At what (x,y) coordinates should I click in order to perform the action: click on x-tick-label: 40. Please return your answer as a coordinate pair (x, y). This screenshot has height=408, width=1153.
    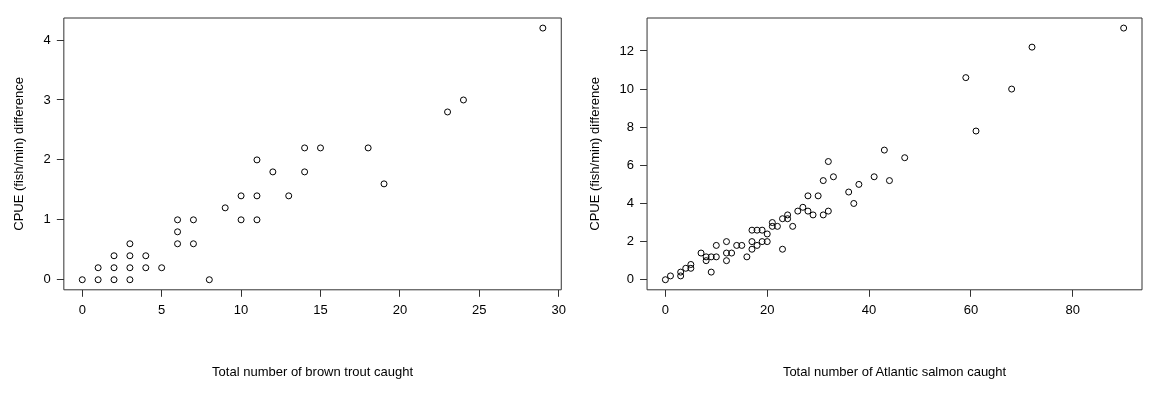
    Looking at the image, I should click on (869, 310).